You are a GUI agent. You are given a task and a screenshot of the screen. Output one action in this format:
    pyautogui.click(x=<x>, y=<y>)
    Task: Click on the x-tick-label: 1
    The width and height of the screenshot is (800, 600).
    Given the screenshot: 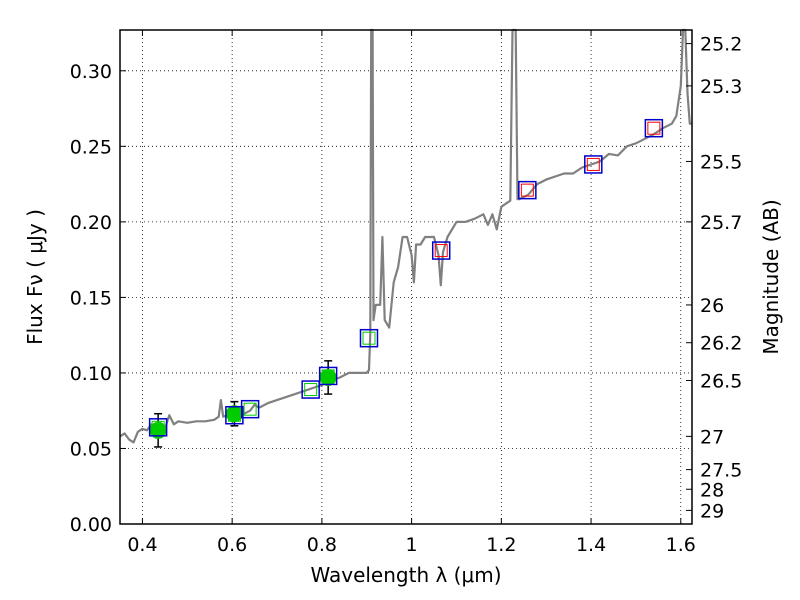 What is the action you would take?
    pyautogui.click(x=412, y=545)
    